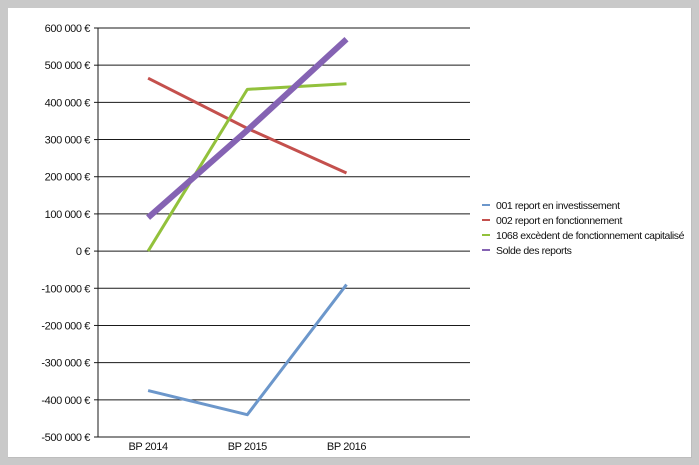 This screenshot has width=699, height=465. I want to click on legend-label: Solde des reports, so click(534, 251).